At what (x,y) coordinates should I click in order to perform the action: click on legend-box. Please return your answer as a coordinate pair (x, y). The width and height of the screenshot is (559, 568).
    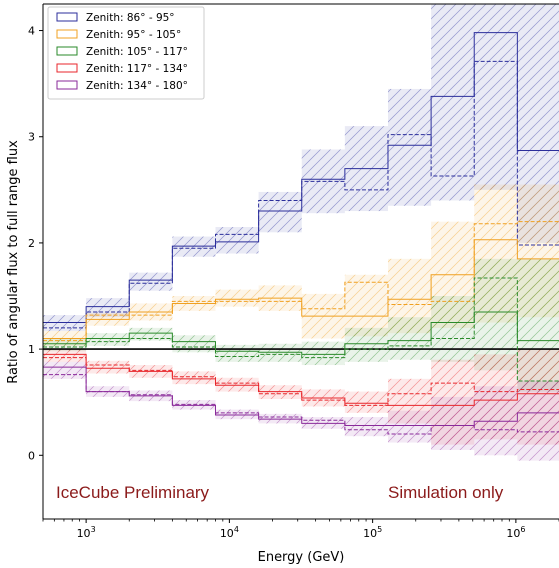
    Looking at the image, I should click on (126, 53).